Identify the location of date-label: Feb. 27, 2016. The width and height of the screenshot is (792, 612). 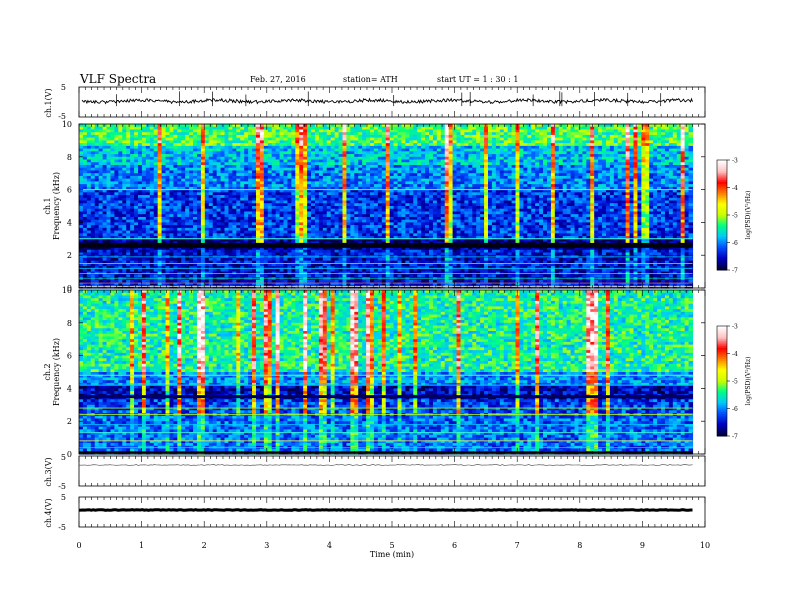
(278, 79).